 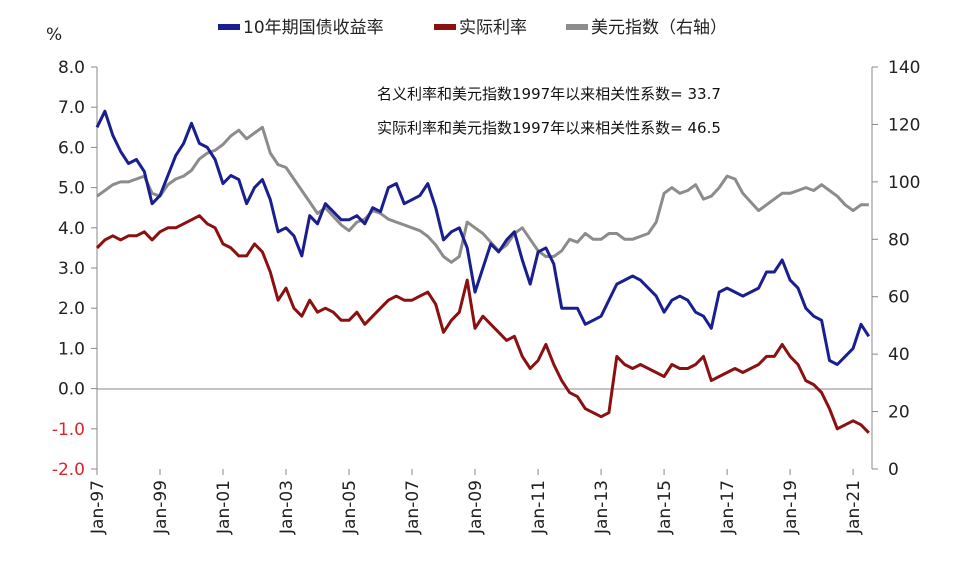 I want to click on x-tick-label: Jan-19, so click(x=791, y=507).